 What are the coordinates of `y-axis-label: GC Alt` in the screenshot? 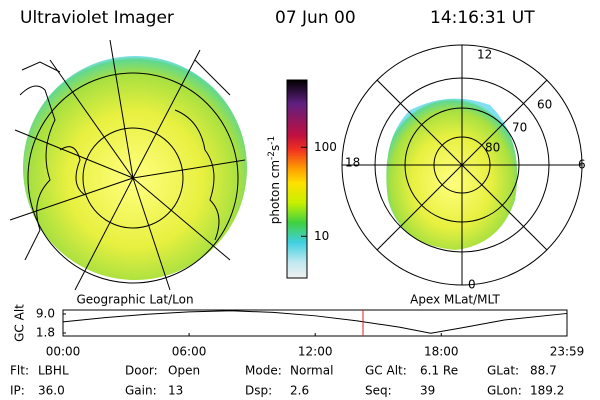 It's located at (20, 323).